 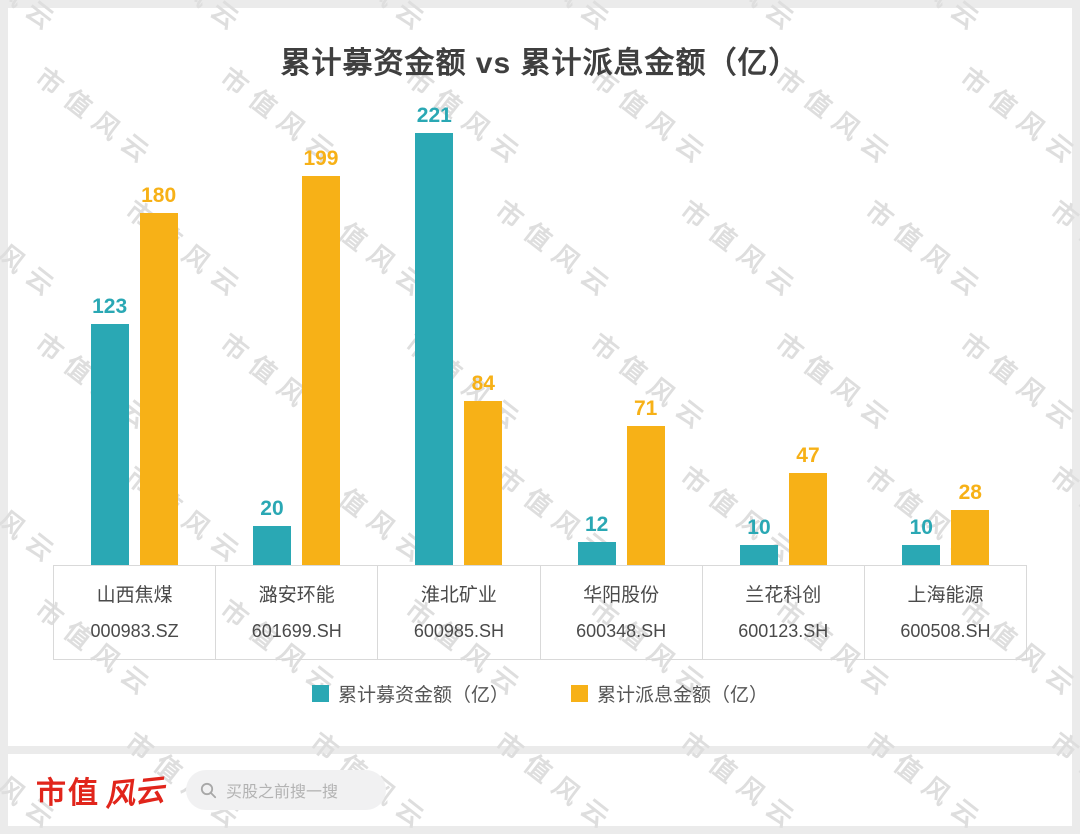 What do you see at coordinates (808, 455) in the screenshot?
I see `bar-value-label: 47` at bounding box center [808, 455].